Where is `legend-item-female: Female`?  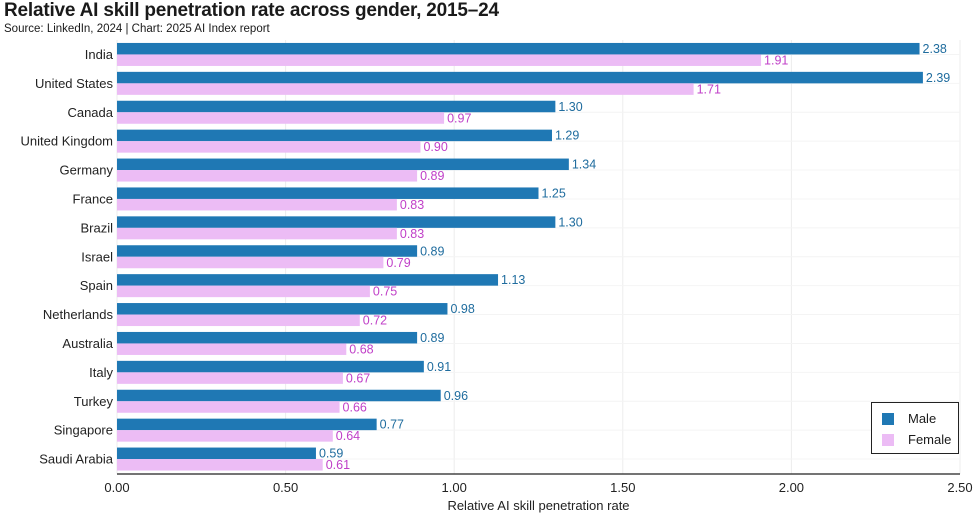 legend-item-female: Female is located at coordinates (916, 439).